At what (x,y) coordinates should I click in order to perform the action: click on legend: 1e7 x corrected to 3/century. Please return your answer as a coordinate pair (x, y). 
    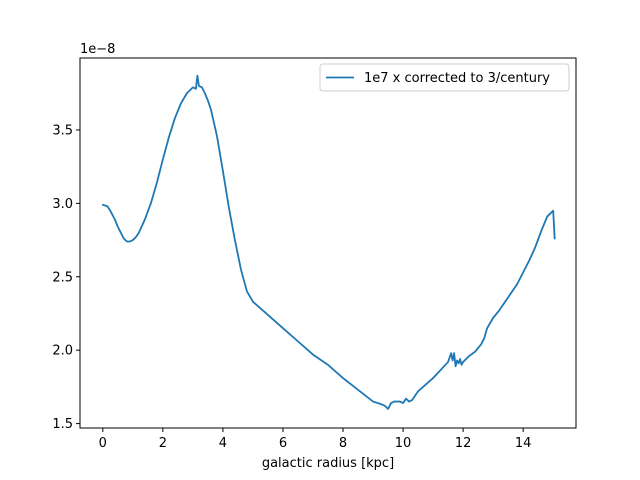
    Looking at the image, I should click on (444, 77).